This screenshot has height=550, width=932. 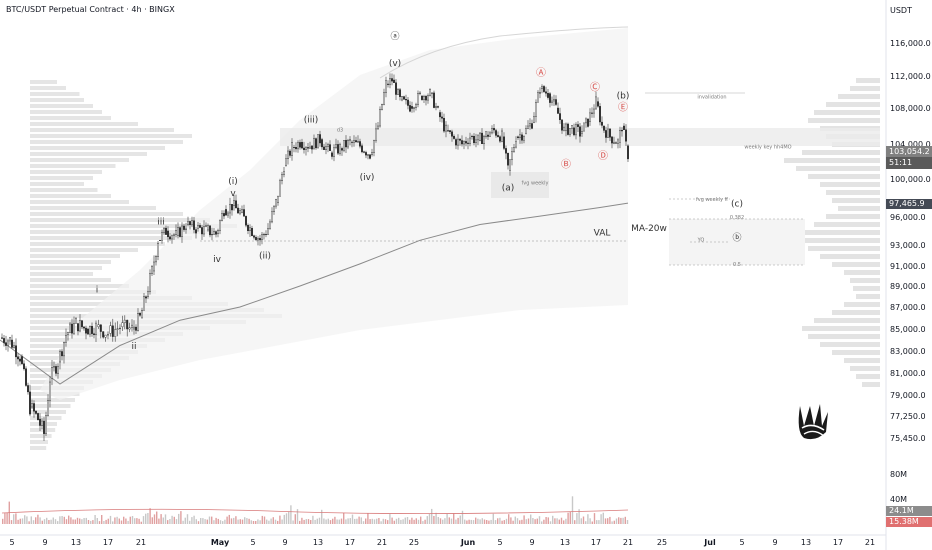 I want to click on wave-label: ii, so click(x=133, y=347).